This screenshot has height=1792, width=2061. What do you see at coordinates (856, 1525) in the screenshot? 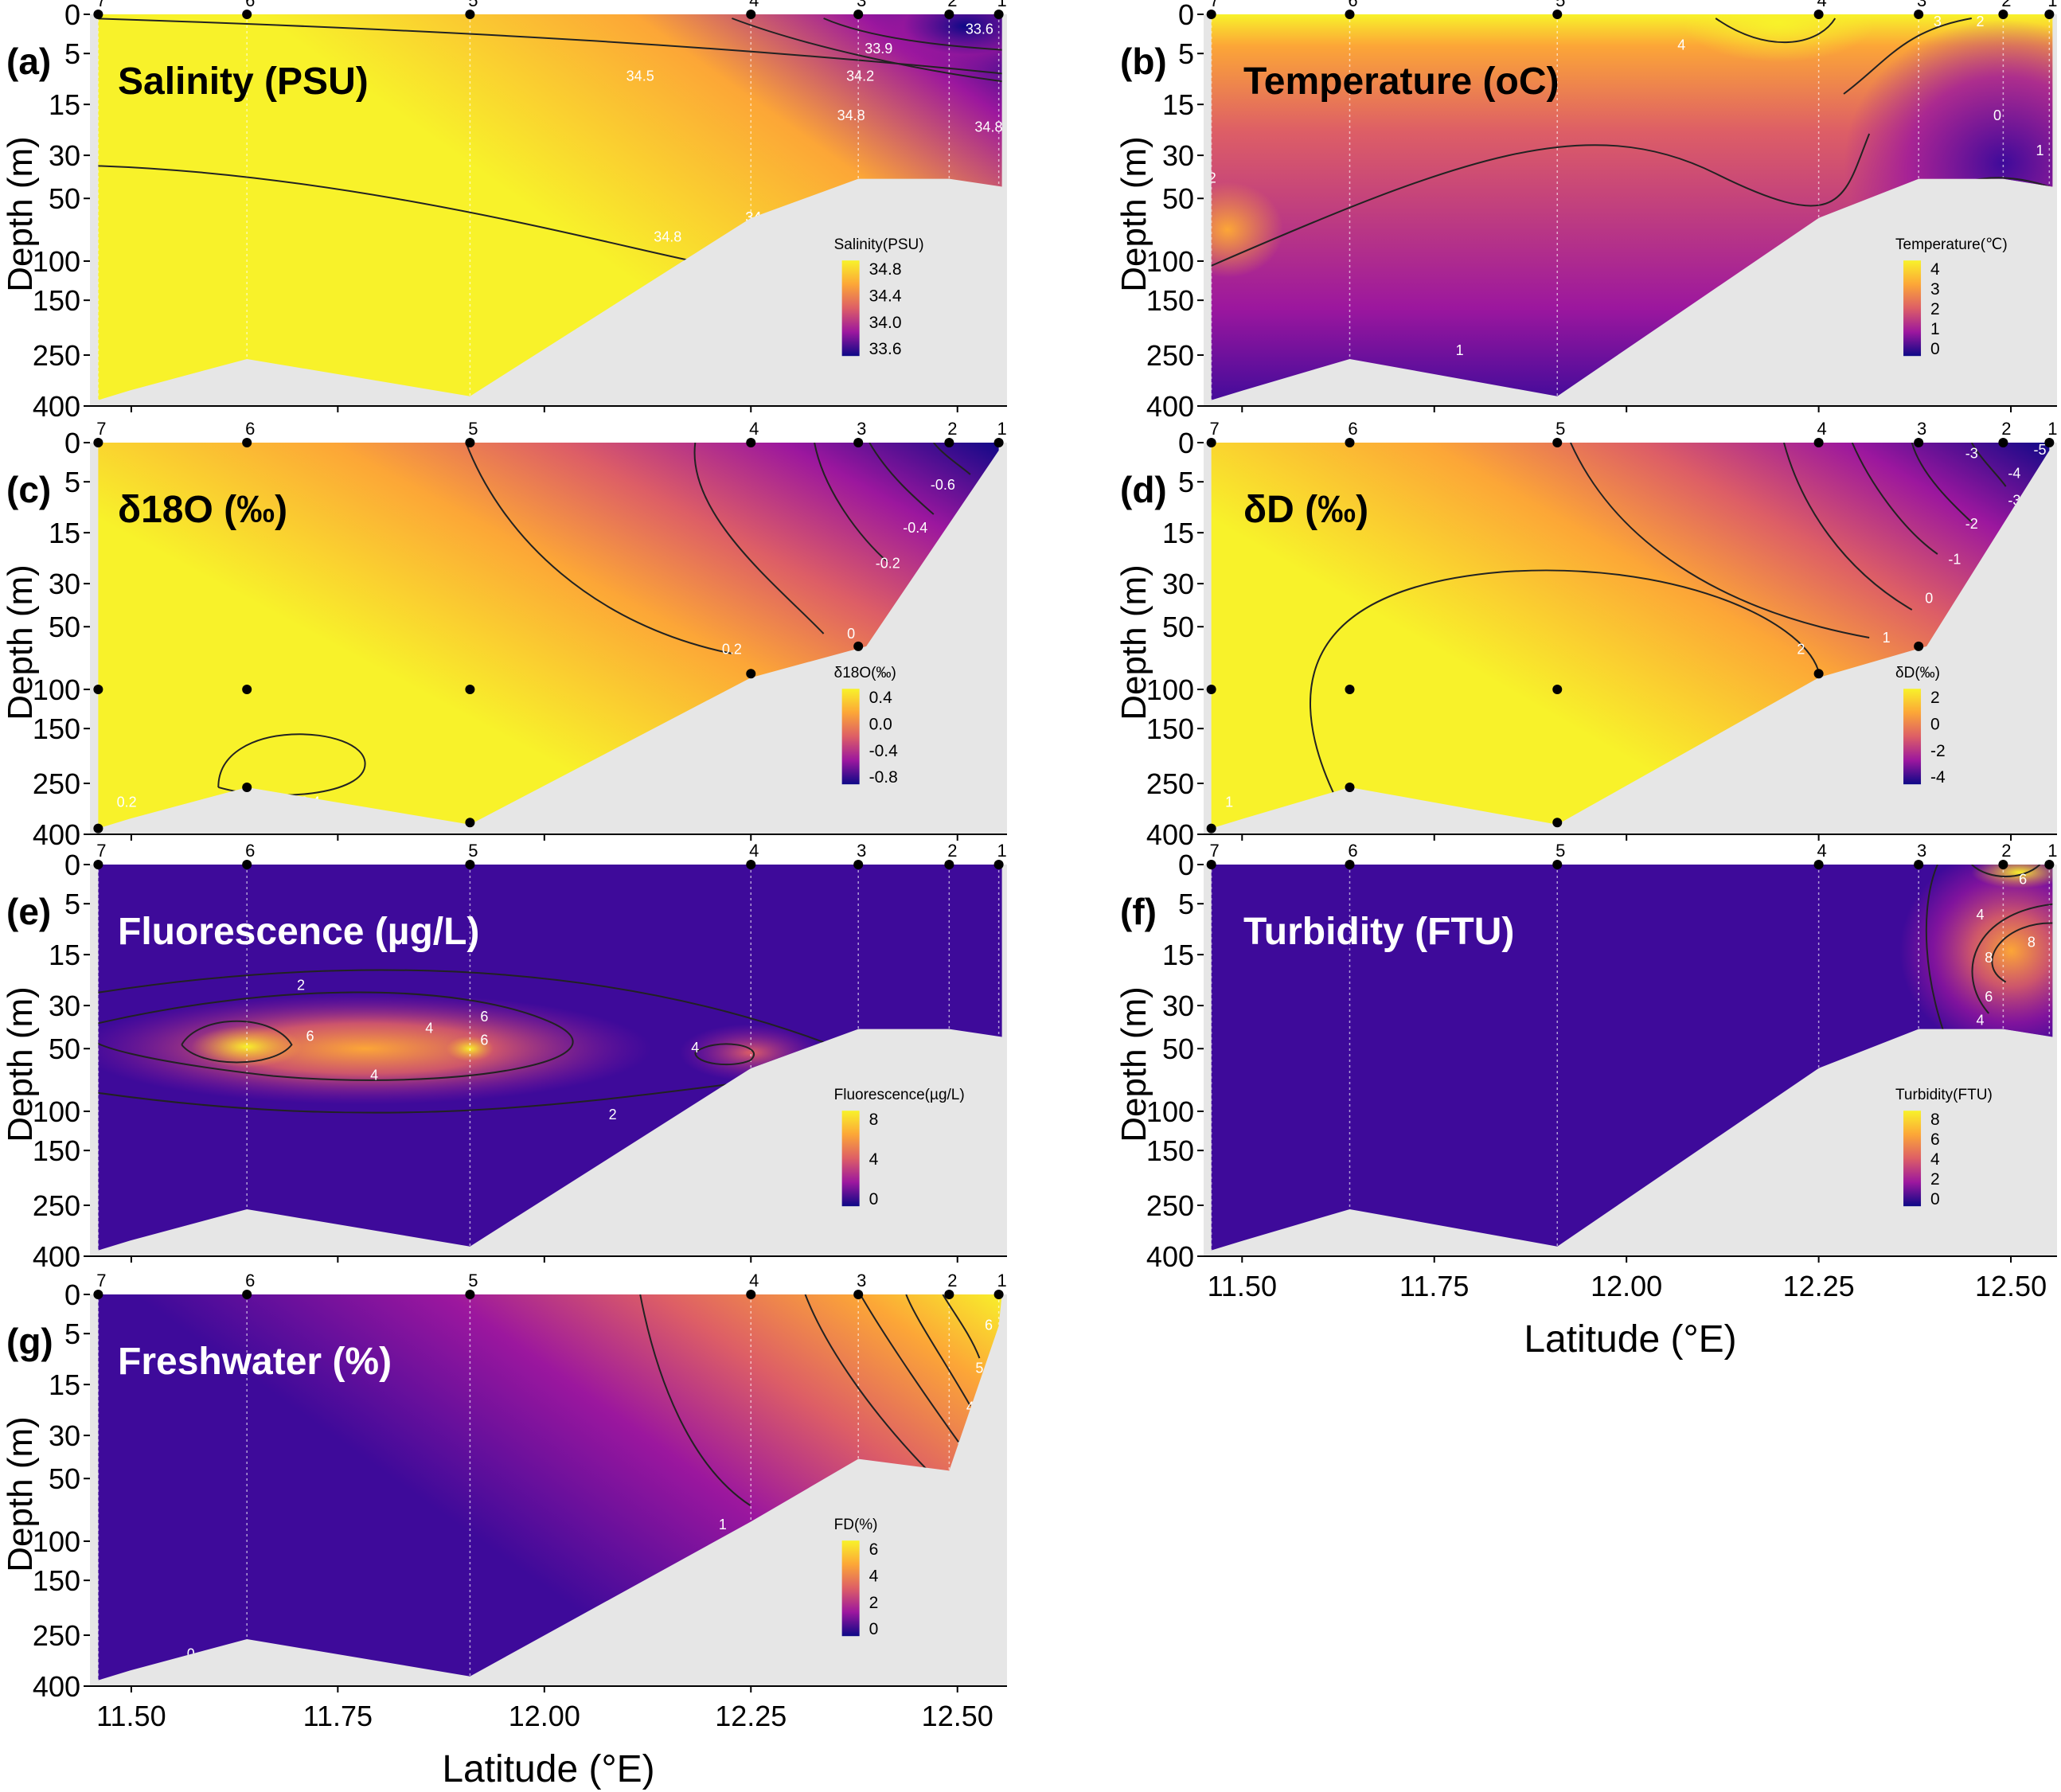
I see `legend-title: FD(%)` at bounding box center [856, 1525].